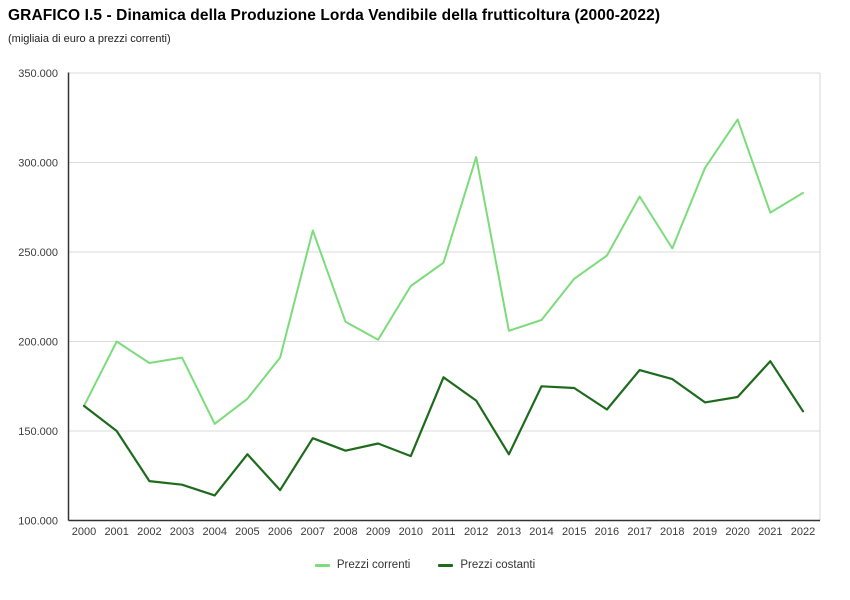 The image size is (850, 600). I want to click on y-tick-label: 250.000, so click(38, 253).